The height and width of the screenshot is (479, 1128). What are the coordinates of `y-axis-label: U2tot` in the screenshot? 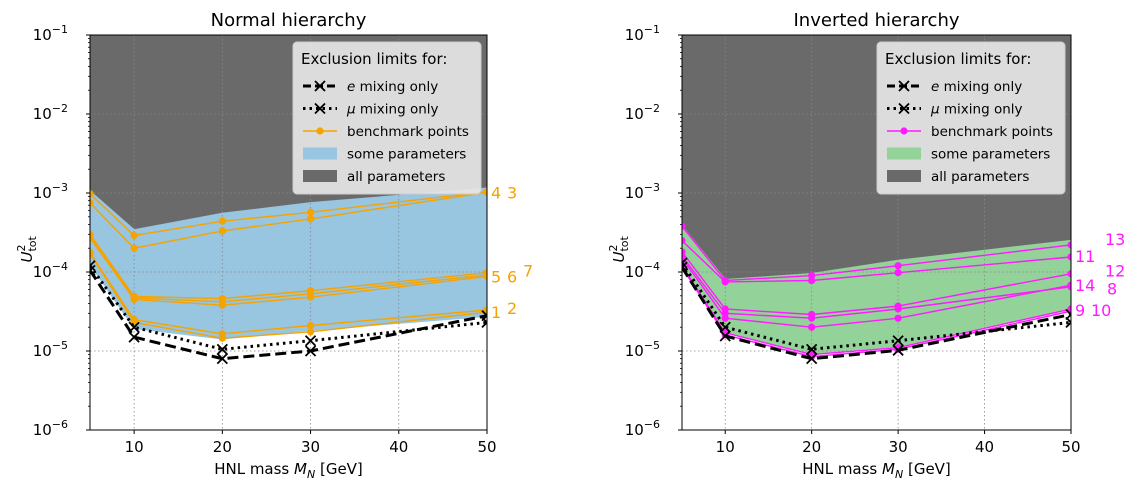 It's located at (619, 248).